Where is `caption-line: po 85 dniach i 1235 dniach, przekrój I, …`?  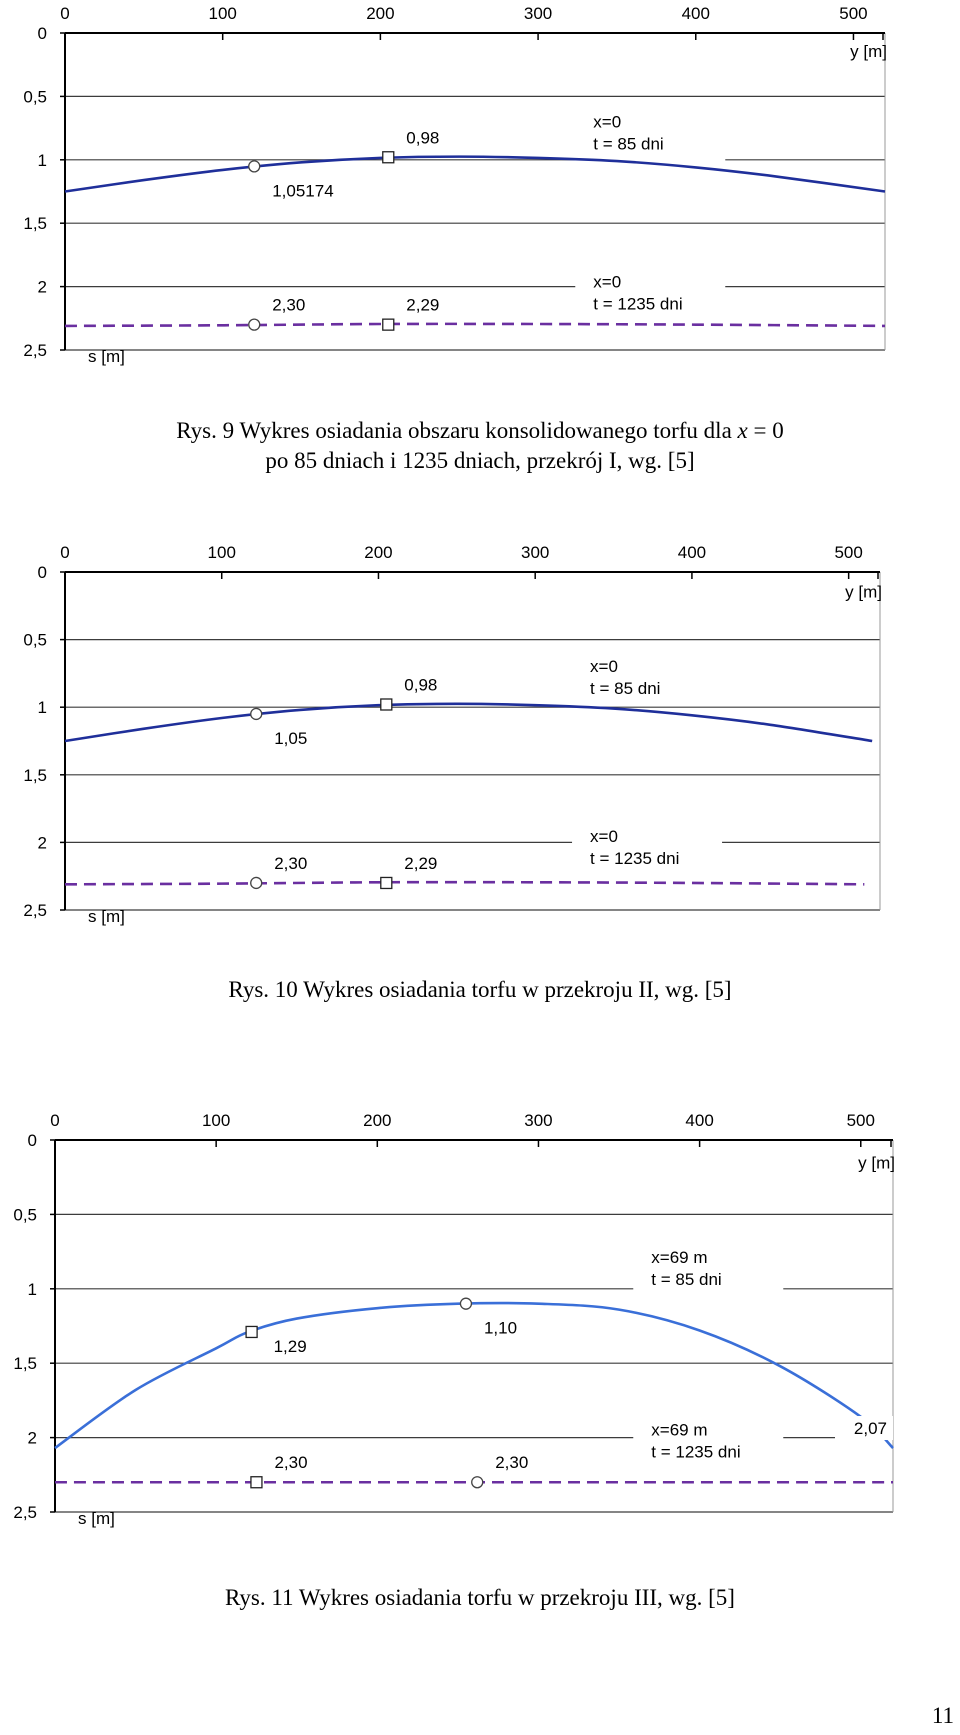 caption-line: po 85 dniach i 1235 dniach, przekrój I, … is located at coordinates (480, 460).